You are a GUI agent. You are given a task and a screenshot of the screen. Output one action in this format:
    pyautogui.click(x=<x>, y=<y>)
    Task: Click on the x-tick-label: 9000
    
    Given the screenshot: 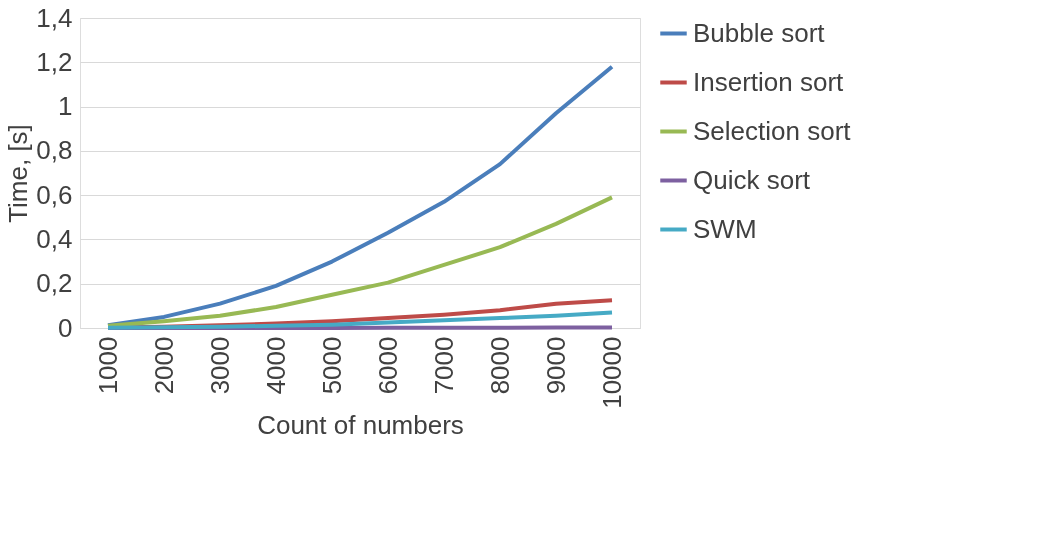 What is the action you would take?
    pyautogui.click(x=555, y=365)
    